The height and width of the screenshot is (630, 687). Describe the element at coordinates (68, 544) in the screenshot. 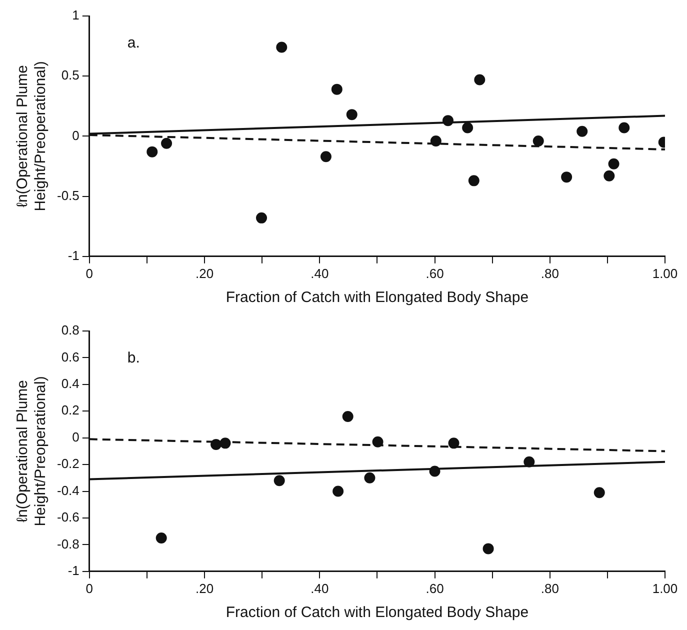

I see `y-tick-label: -0.8` at that location.